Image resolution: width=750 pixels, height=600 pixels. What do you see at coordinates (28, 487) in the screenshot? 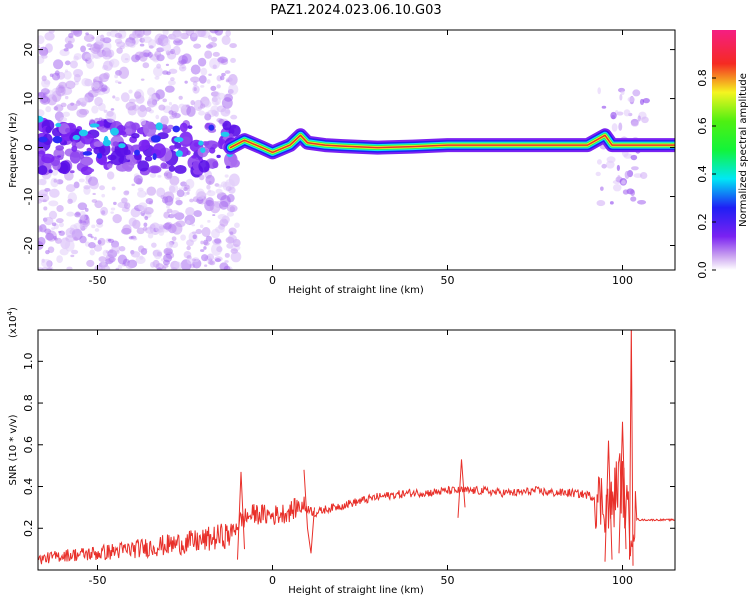
I see `snr-y-tick-label: 0.4` at bounding box center [28, 487].